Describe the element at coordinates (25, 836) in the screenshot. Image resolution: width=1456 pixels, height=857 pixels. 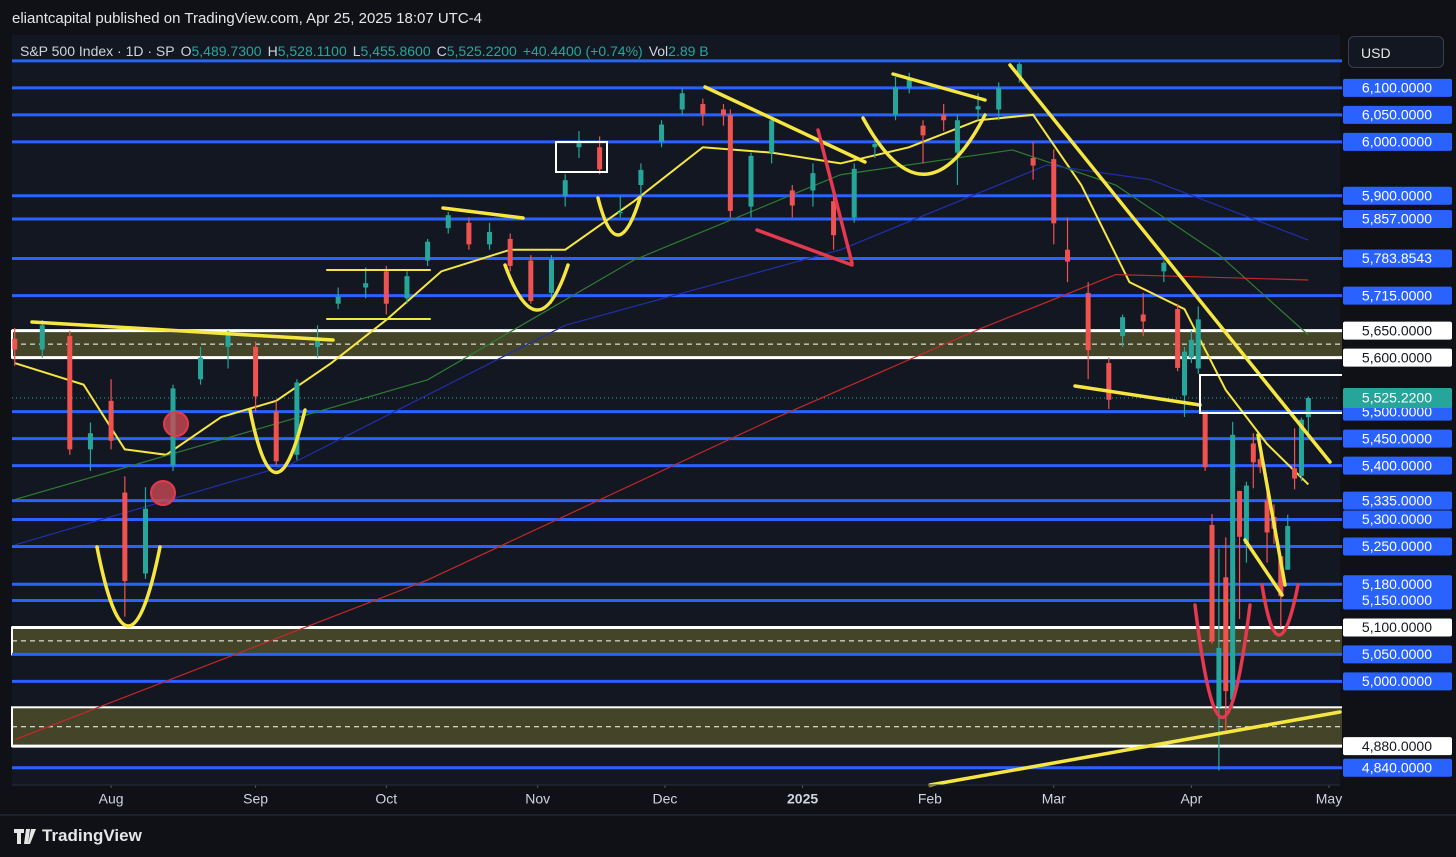
I see `brand-logo` at that location.